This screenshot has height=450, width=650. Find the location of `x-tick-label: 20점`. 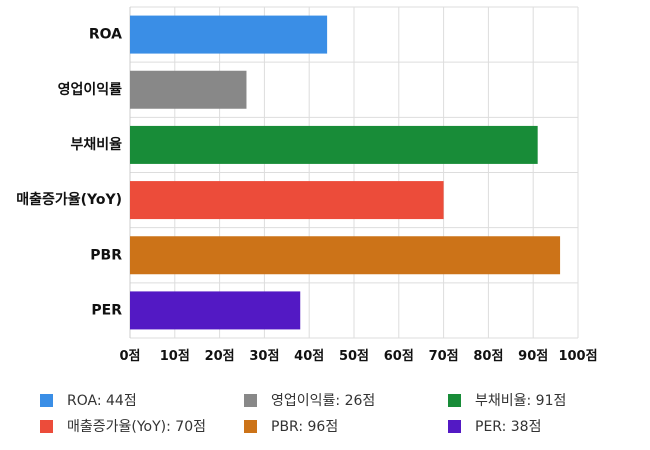

x-tick-label: 20점 is located at coordinates (220, 356).